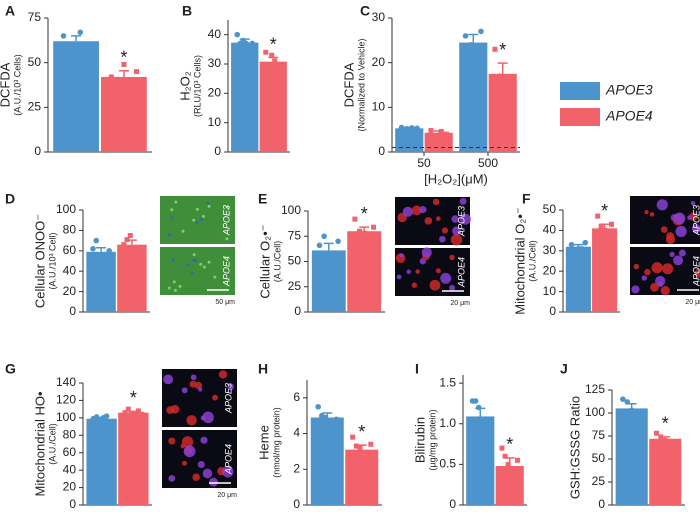 The image size is (700, 526). I want to click on y-tick-label: 50, so click(295, 261).